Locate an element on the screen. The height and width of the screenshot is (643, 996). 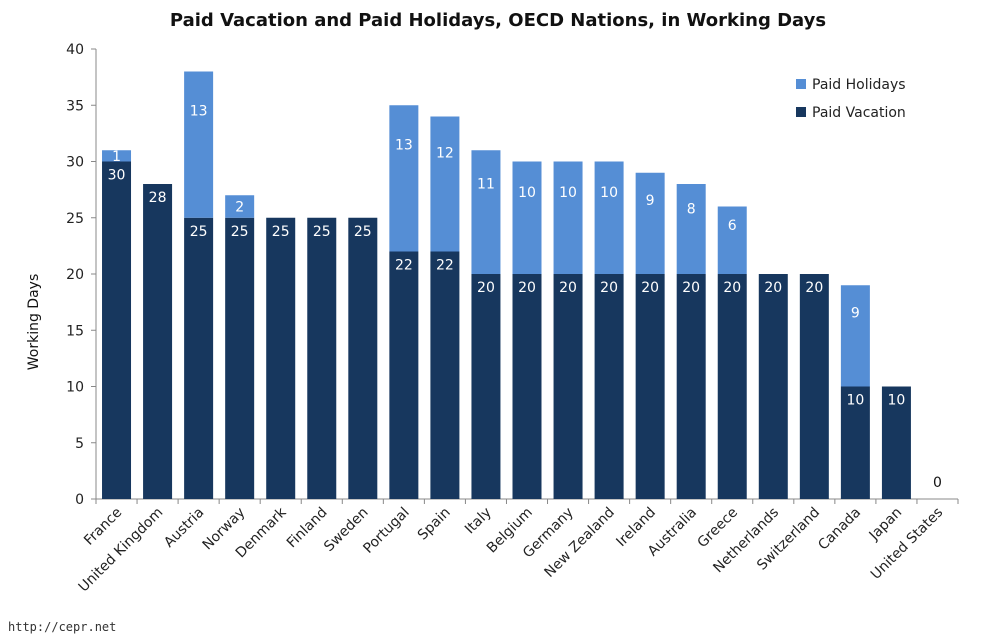
x-category-label: Canada is located at coordinates (839, 529).